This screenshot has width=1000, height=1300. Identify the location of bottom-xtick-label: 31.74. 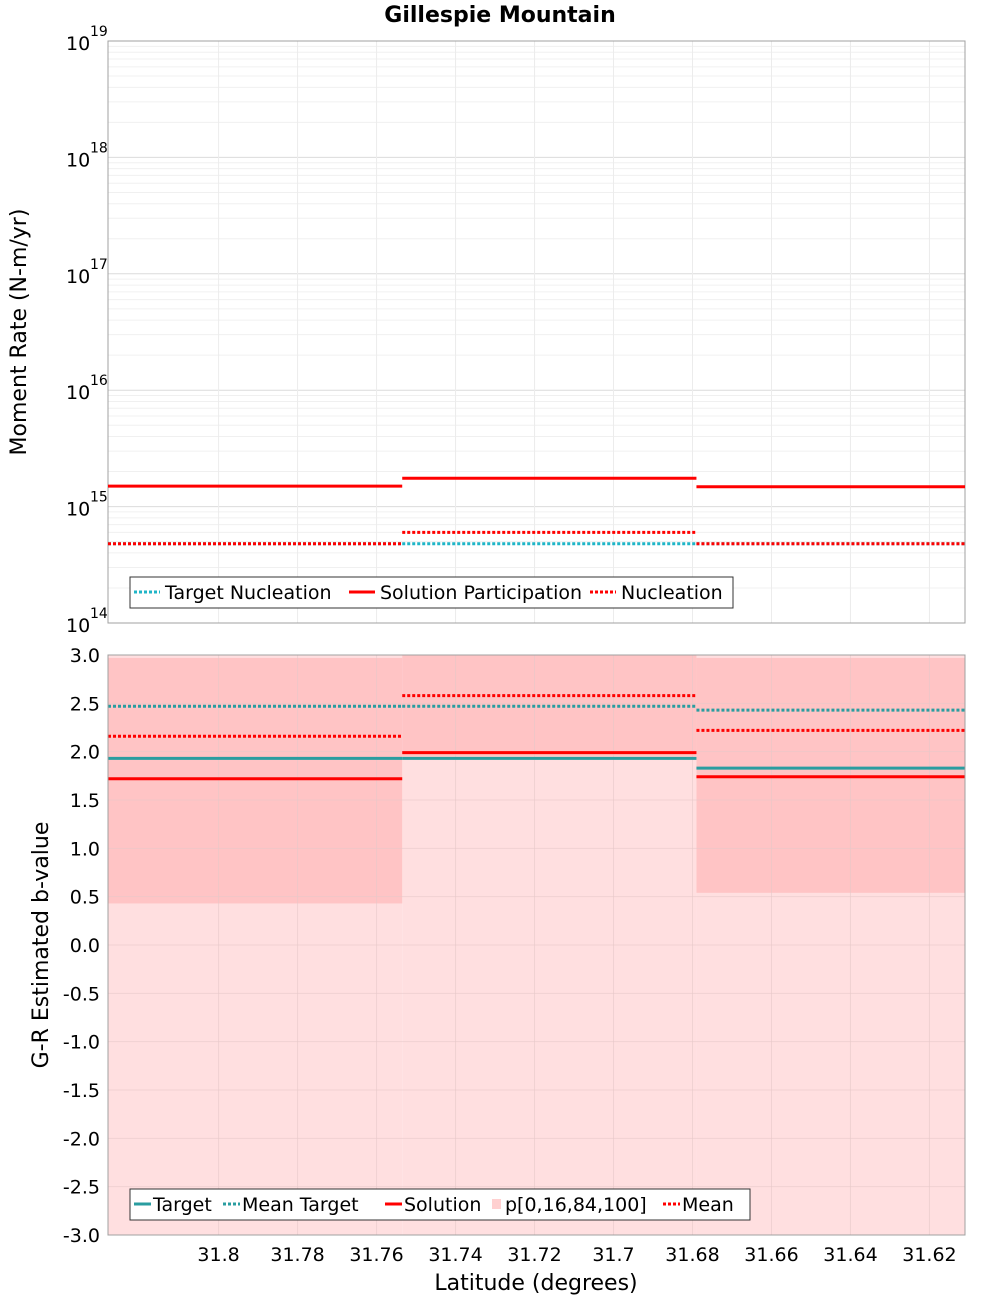
(455, 1255).